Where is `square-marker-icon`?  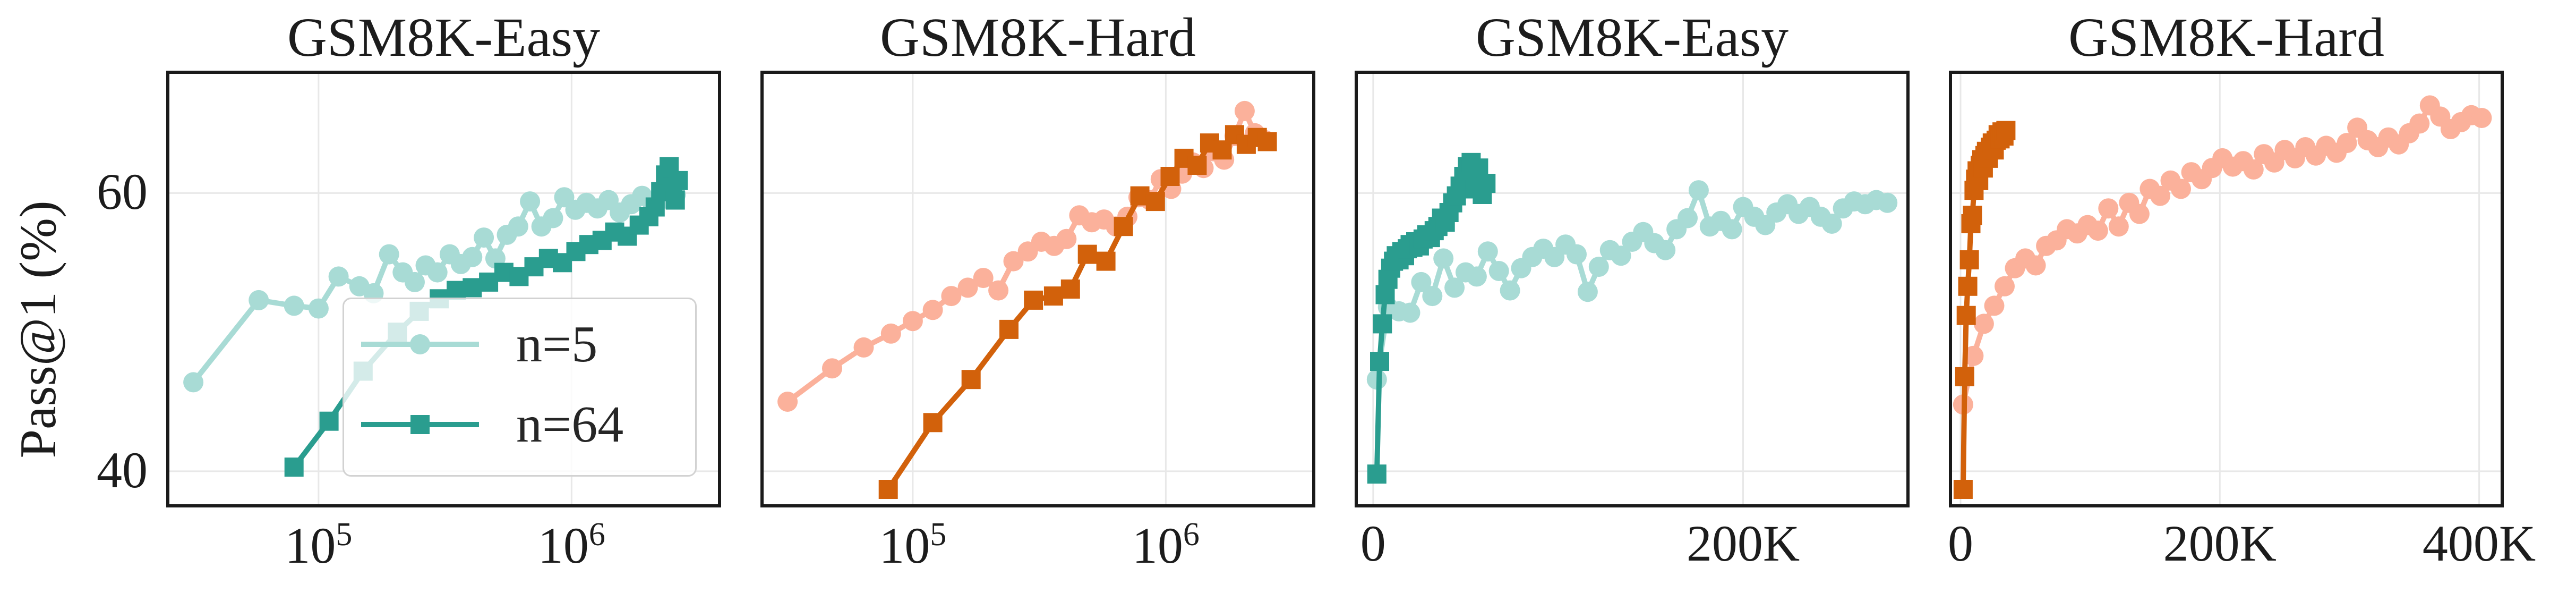 square-marker-icon is located at coordinates (420, 424).